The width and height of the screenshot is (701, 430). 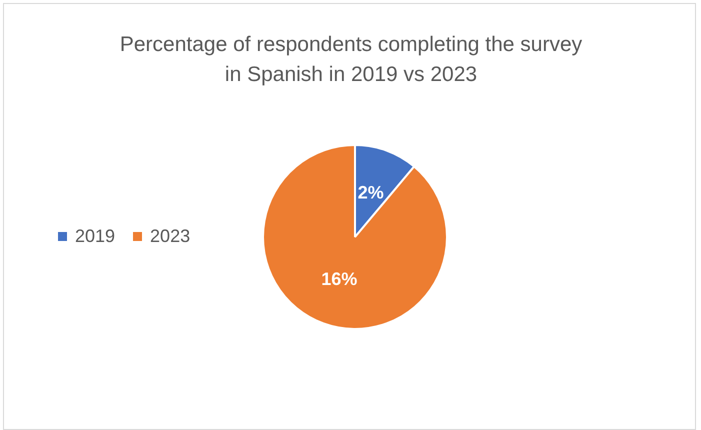 What do you see at coordinates (351, 59) in the screenshot?
I see `chart-title: Percentage of respondents completing the survey in Spanish in 2019 vs 2023` at bounding box center [351, 59].